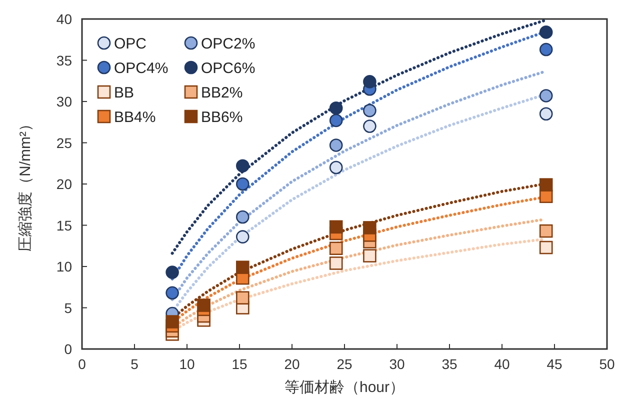 The image size is (630, 400). I want to click on legend-label: BB4%, so click(135, 117).